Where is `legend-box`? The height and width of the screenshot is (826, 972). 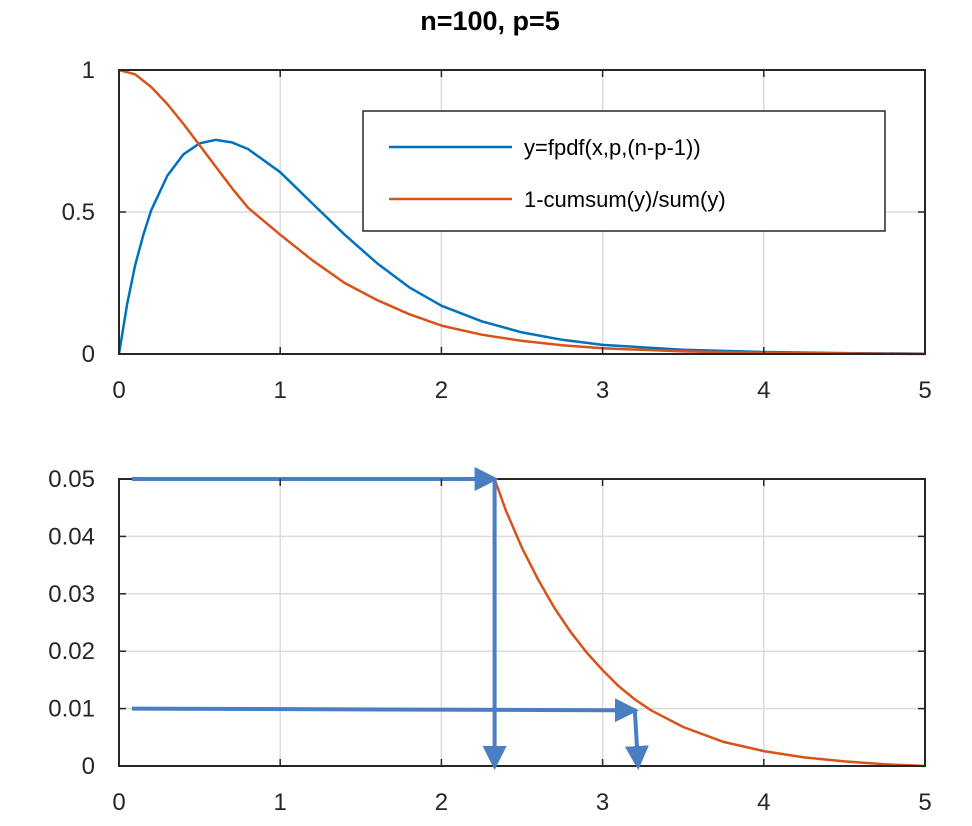
legend-box is located at coordinates (624, 171).